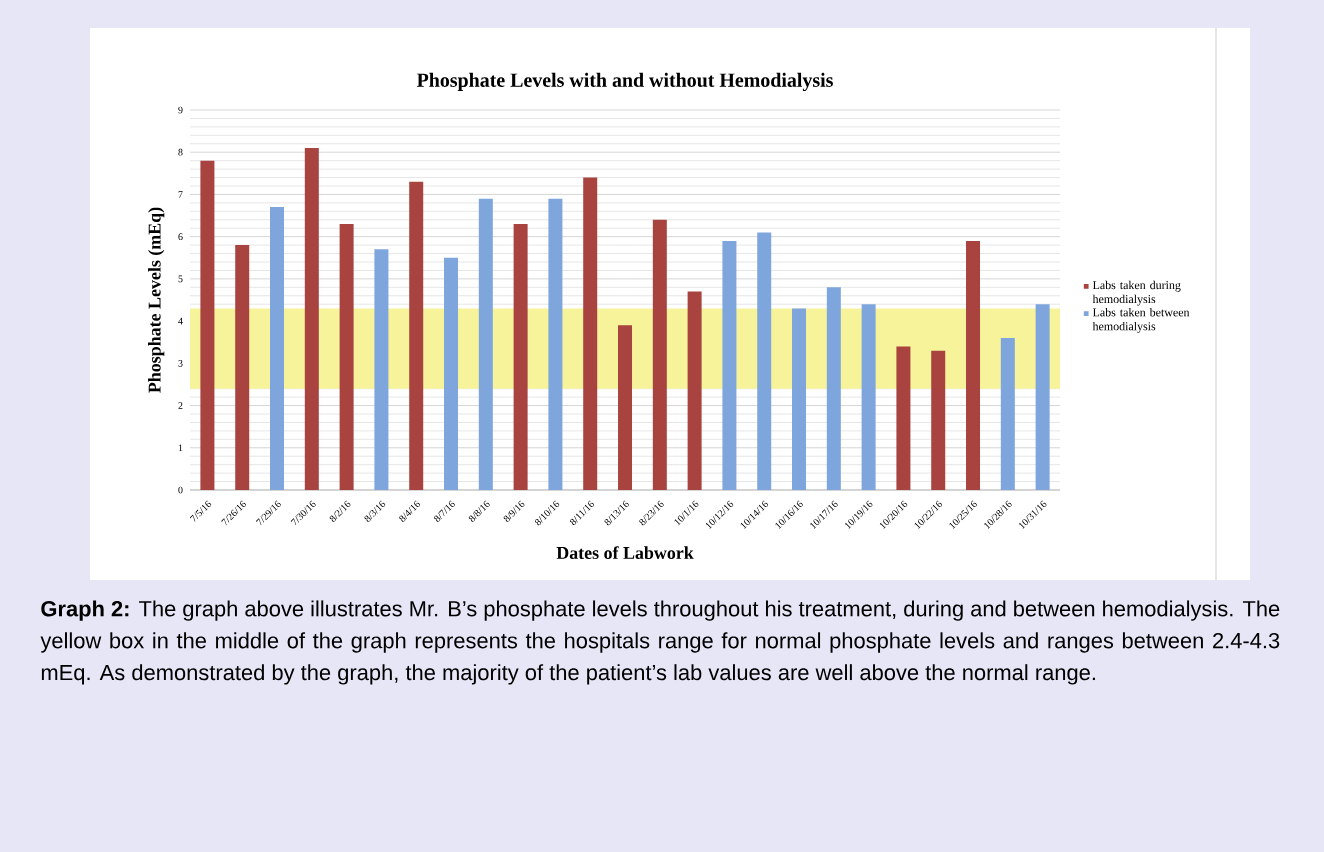  I want to click on y-axis-title: Phosphate Levels (mEq), so click(156, 300).